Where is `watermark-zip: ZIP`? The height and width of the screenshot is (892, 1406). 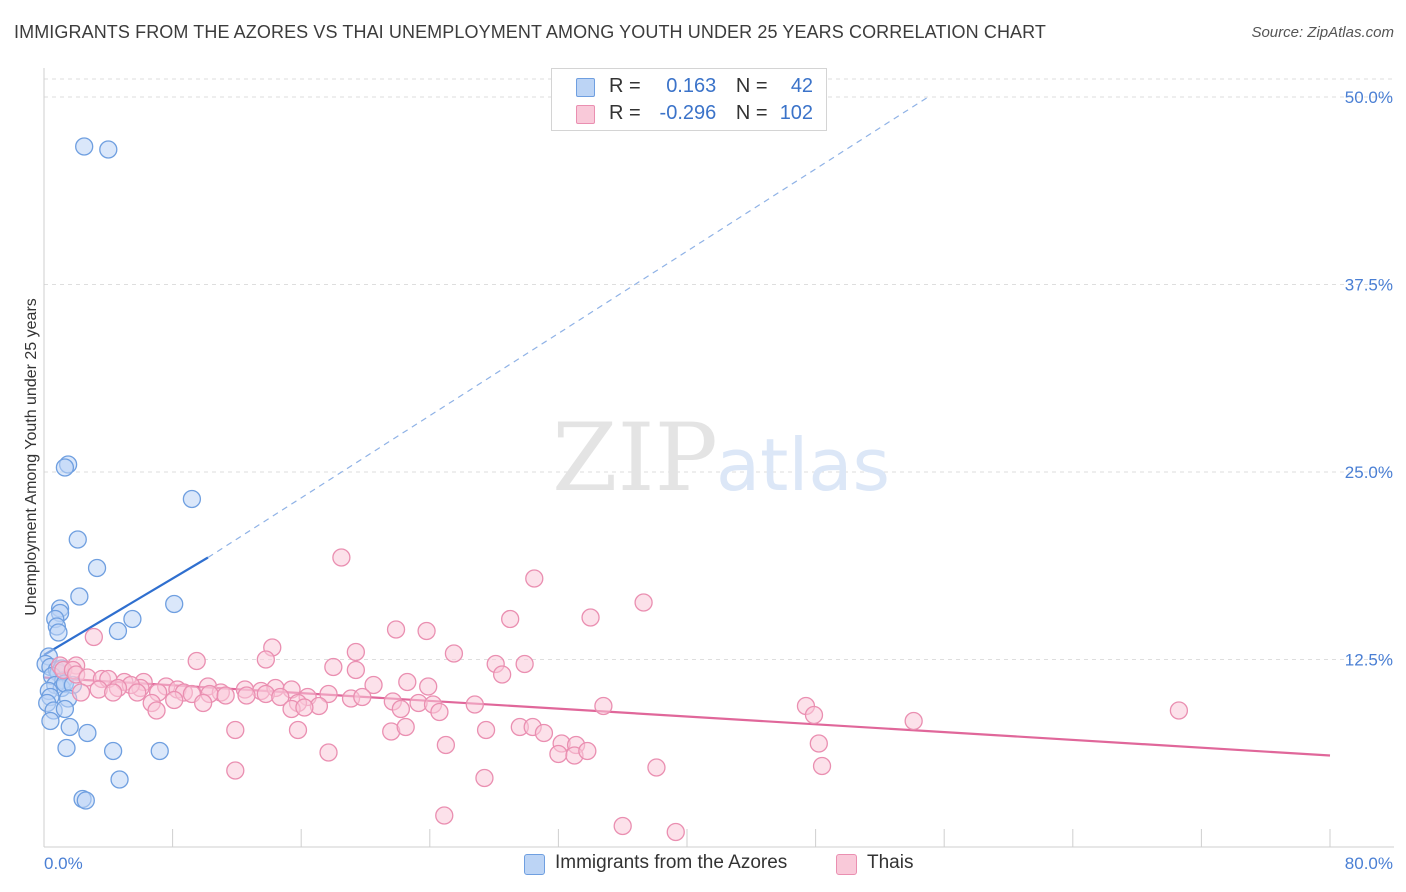
watermark-zip: ZIP is located at coordinates (635, 458).